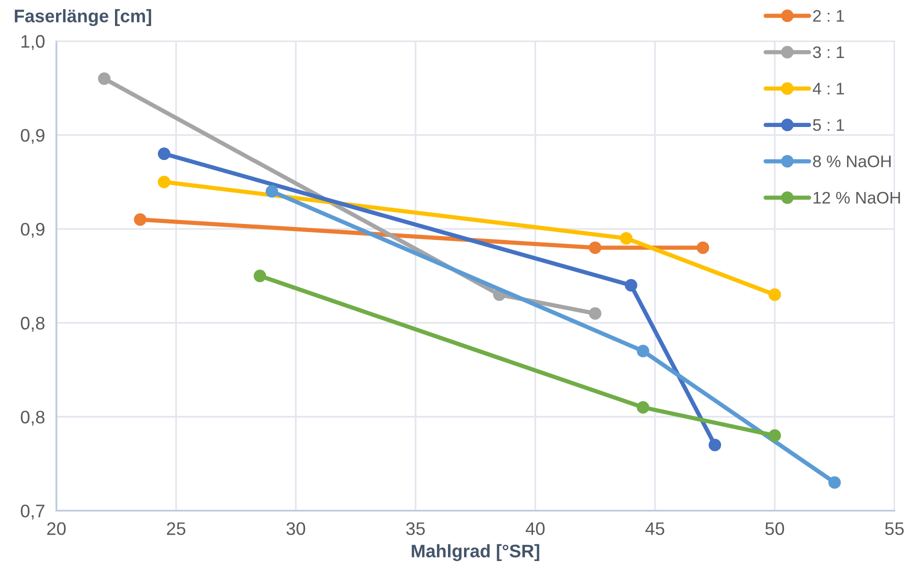  What do you see at coordinates (56, 529) in the screenshot?
I see `x-tick-label: 20` at bounding box center [56, 529].